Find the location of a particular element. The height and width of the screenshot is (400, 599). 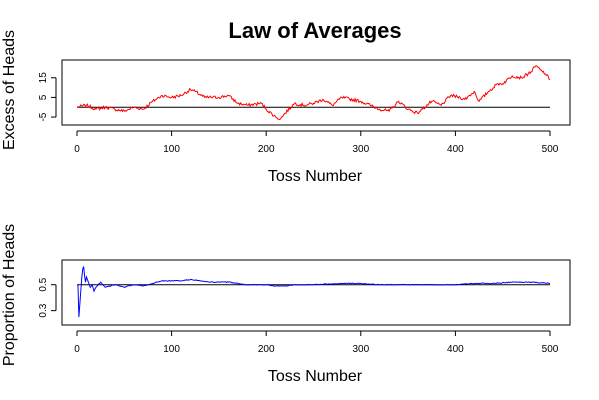

y-axis: 0.3 0.5 is located at coordinates (47, 297).